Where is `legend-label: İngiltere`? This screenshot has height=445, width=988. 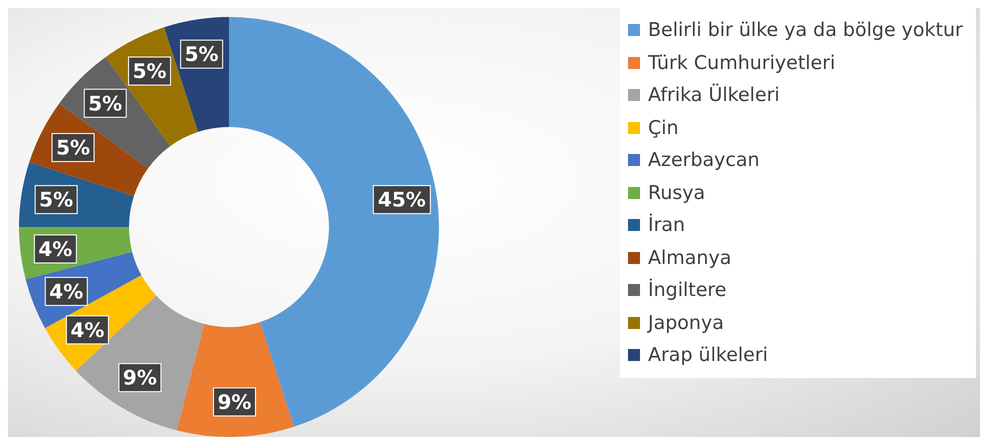
legend-label: İngiltere is located at coordinates (687, 290).